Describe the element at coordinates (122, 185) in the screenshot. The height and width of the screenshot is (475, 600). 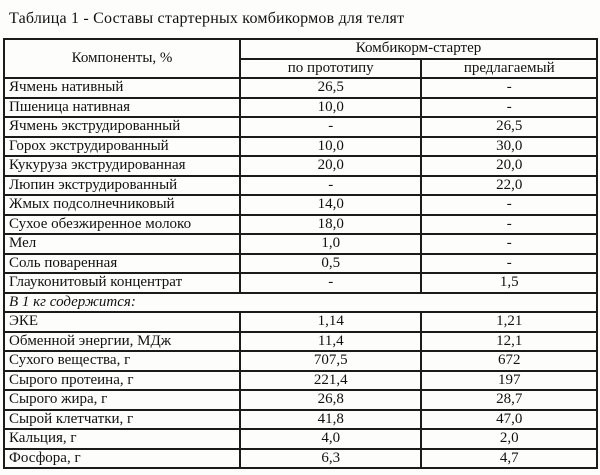
I see `row-label: Люпин экструдированный` at that location.